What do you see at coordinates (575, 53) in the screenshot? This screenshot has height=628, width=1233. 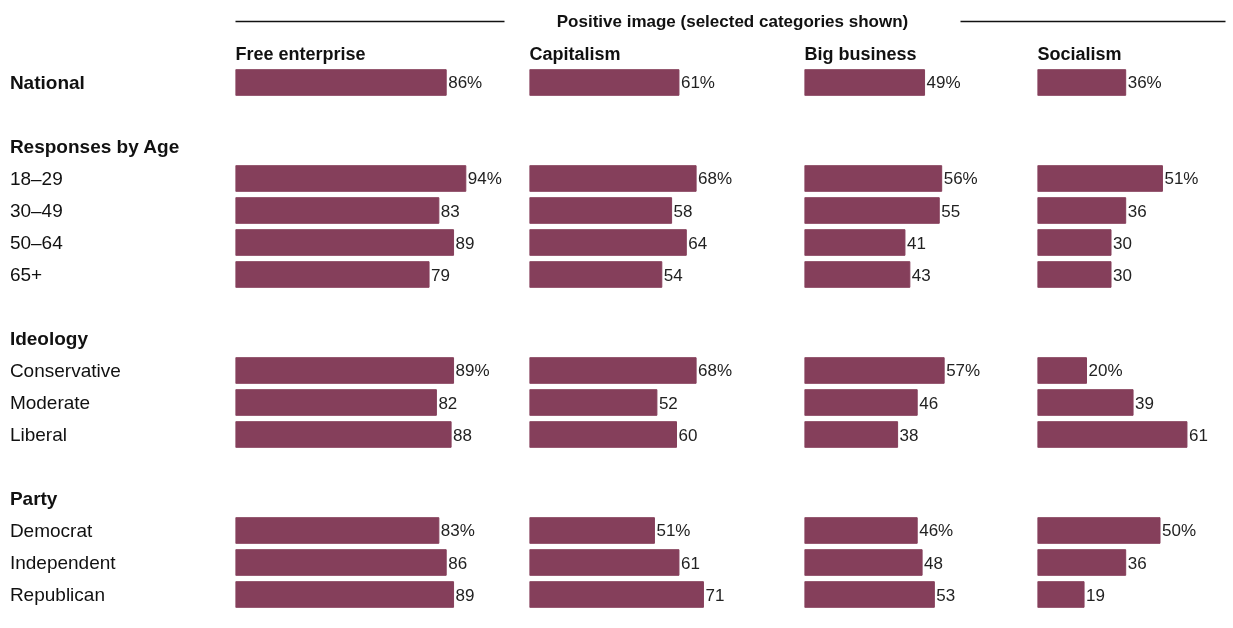 I see `chart-title: Capitalism` at bounding box center [575, 53].